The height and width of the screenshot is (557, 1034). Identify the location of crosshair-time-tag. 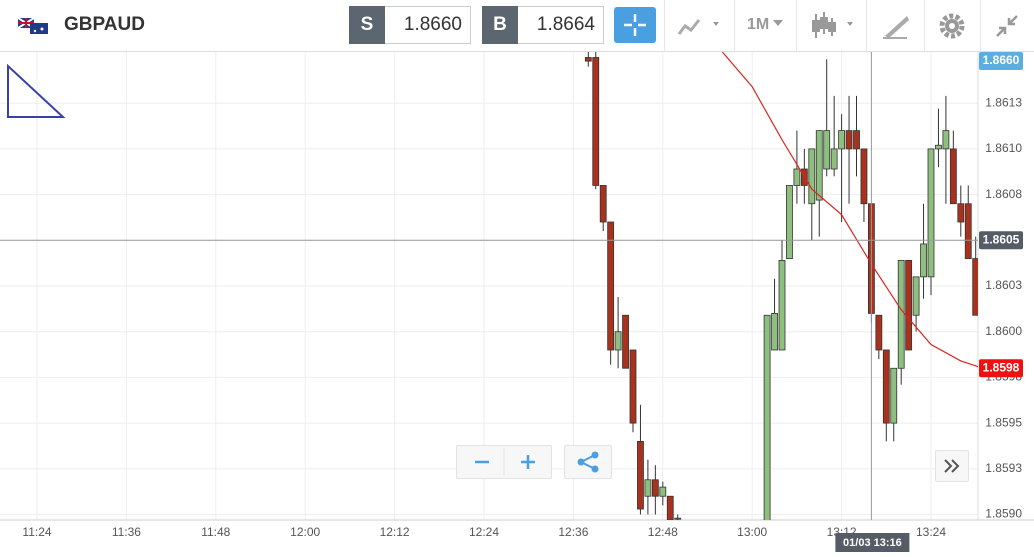
(872, 542).